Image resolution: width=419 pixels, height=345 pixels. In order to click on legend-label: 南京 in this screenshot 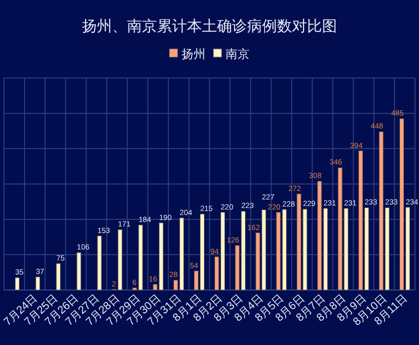, I will do `click(238, 54)`.